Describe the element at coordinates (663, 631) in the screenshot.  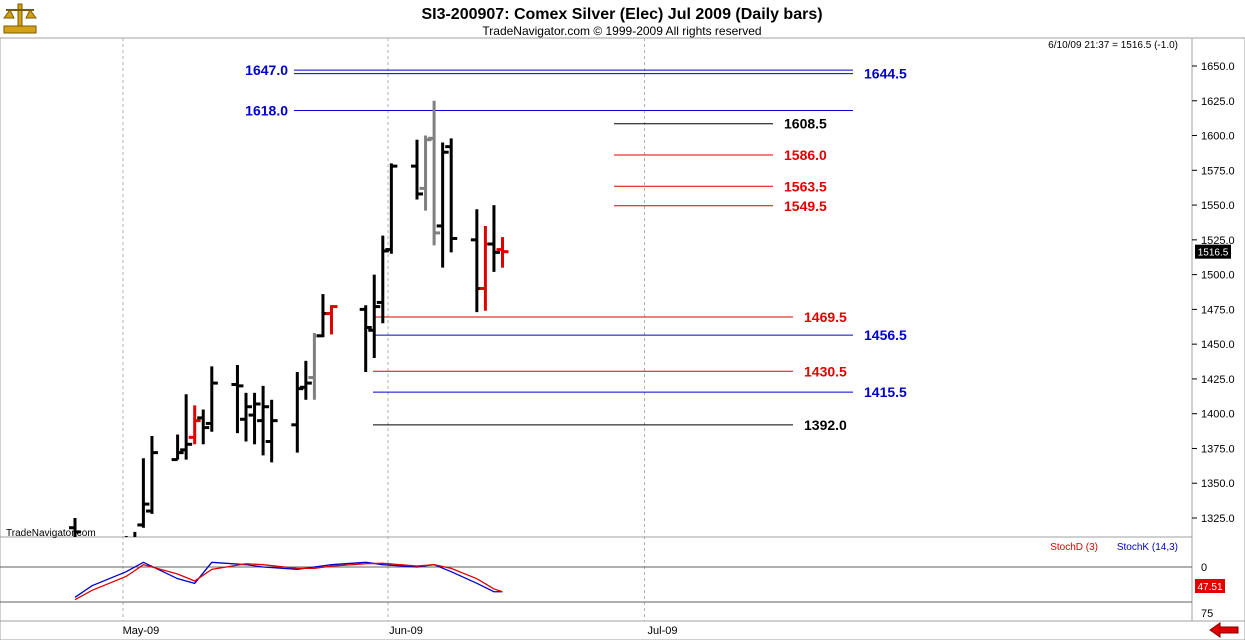
I see `x-tick-label: Jul-09` at that location.